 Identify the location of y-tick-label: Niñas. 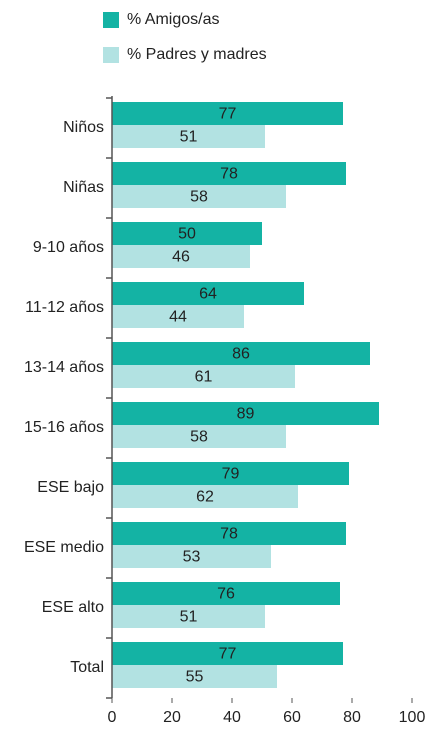
(83, 187).